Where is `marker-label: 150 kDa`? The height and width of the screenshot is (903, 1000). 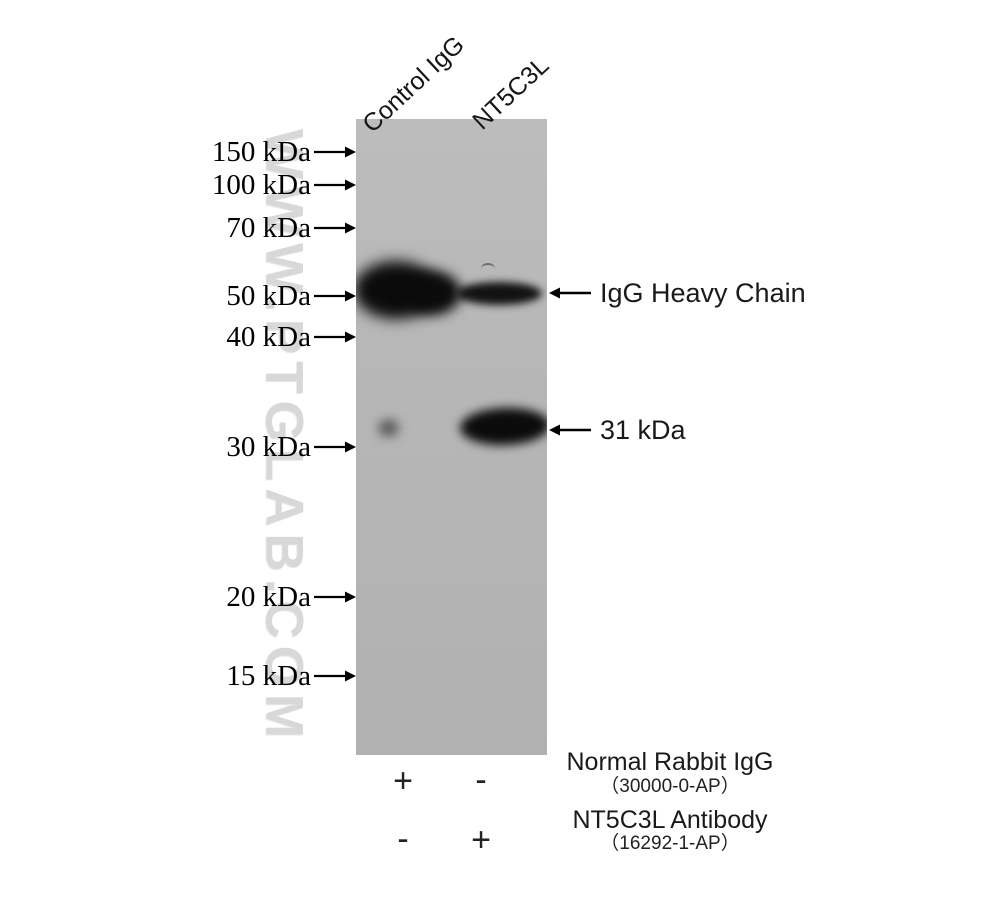 marker-label: 150 kDa is located at coordinates (261, 152).